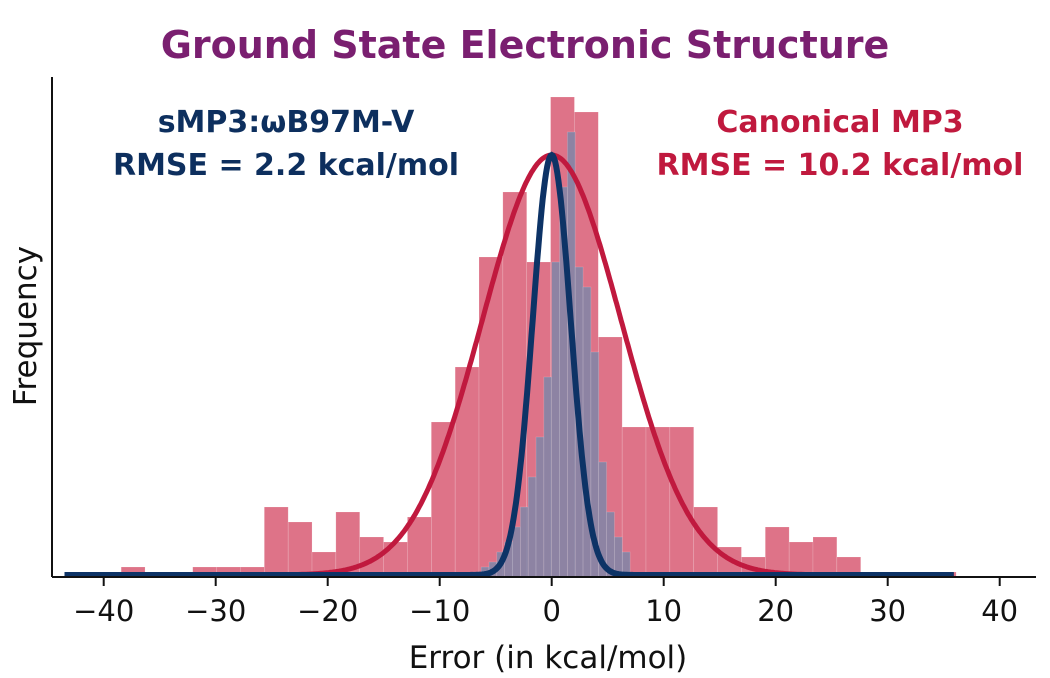 The image size is (1050, 678). I want to click on x-tick-label: 40, so click(999, 611).